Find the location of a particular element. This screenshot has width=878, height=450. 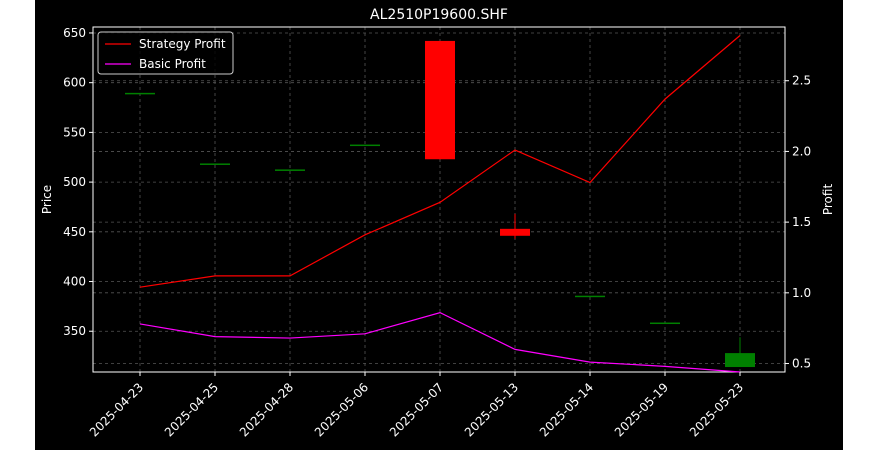

x-tick-label: 2025-04-23 is located at coordinates (116, 409).